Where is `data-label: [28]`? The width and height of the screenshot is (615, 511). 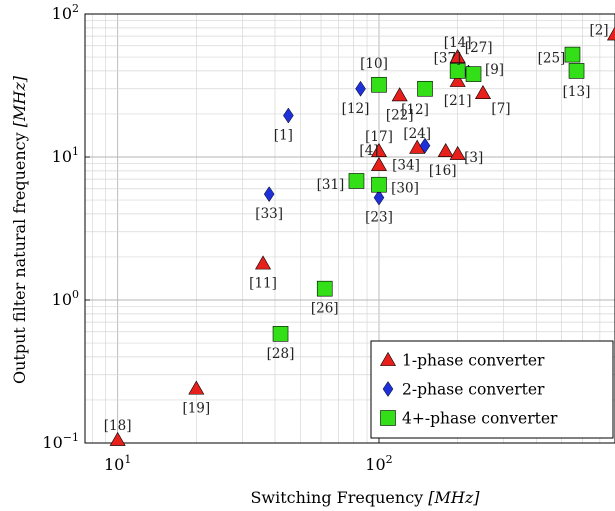
data-label: [28] is located at coordinates (281, 354).